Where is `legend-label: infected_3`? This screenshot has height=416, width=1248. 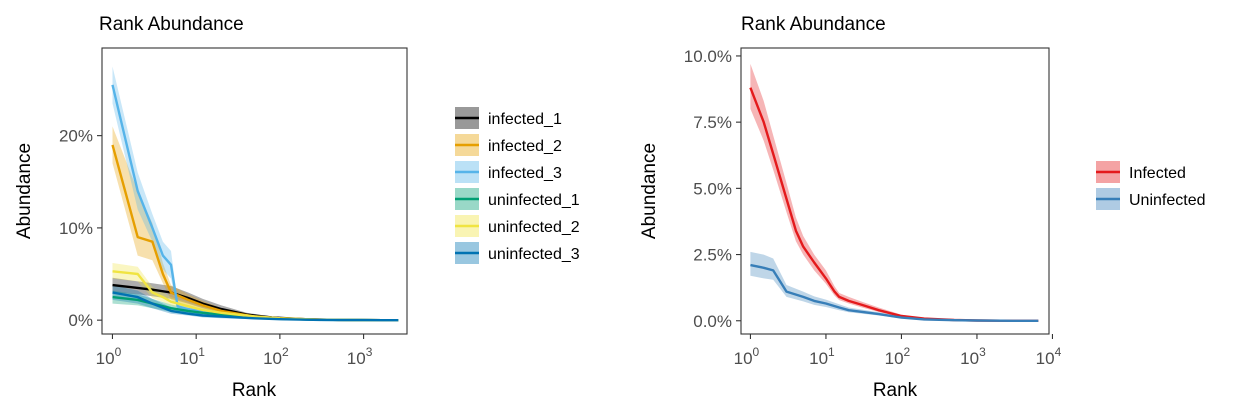 legend-label: infected_3 is located at coordinates (525, 173).